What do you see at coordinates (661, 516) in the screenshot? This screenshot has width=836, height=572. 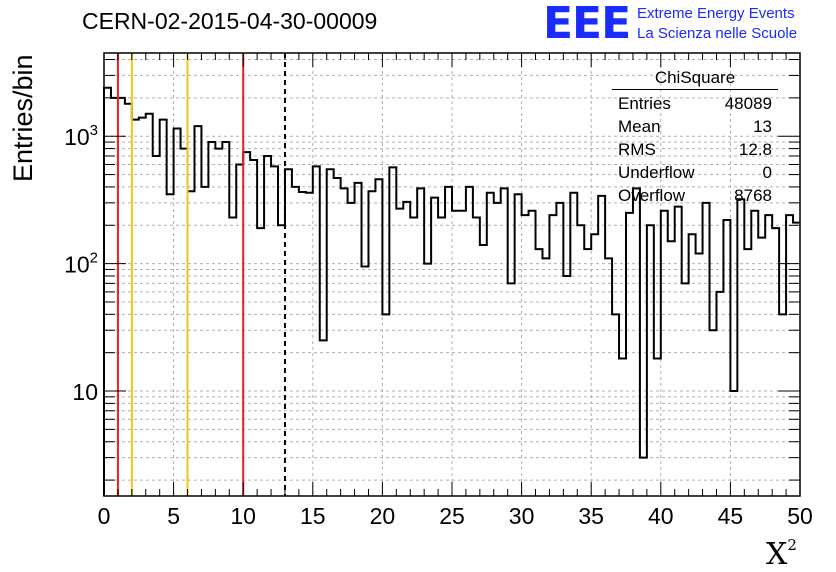 I see `x-tick-label: 40` at bounding box center [661, 516].